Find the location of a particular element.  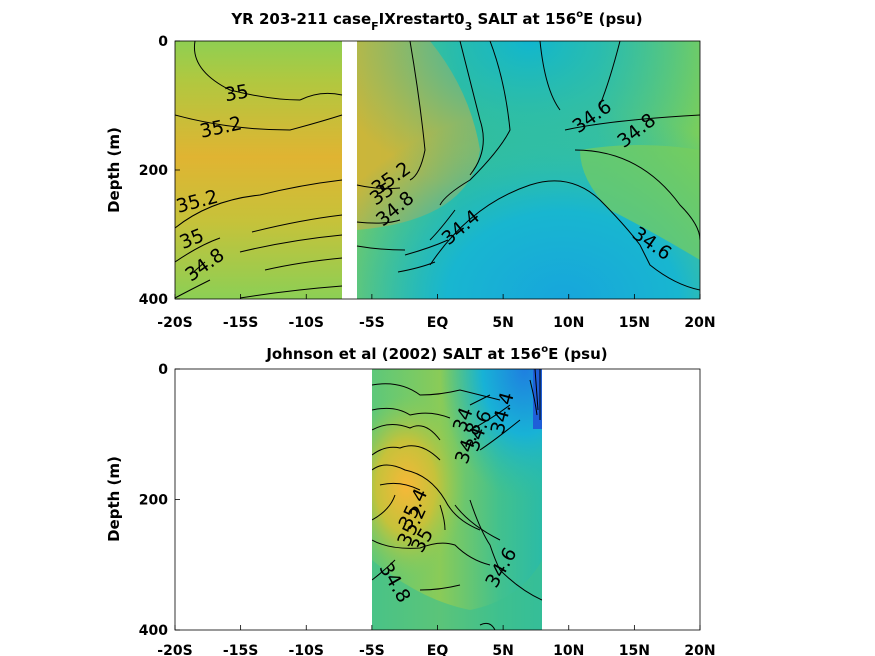

top-title-part1: YR 203-211 case is located at coordinates (300, 19).